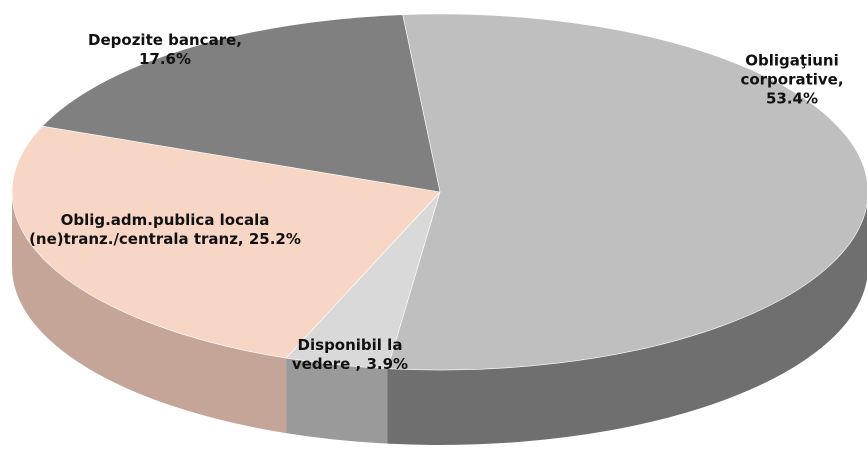 Image resolution: width=867 pixels, height=470 pixels. I want to click on data-label: Depozite bancare, 17.6%, so click(165, 49).